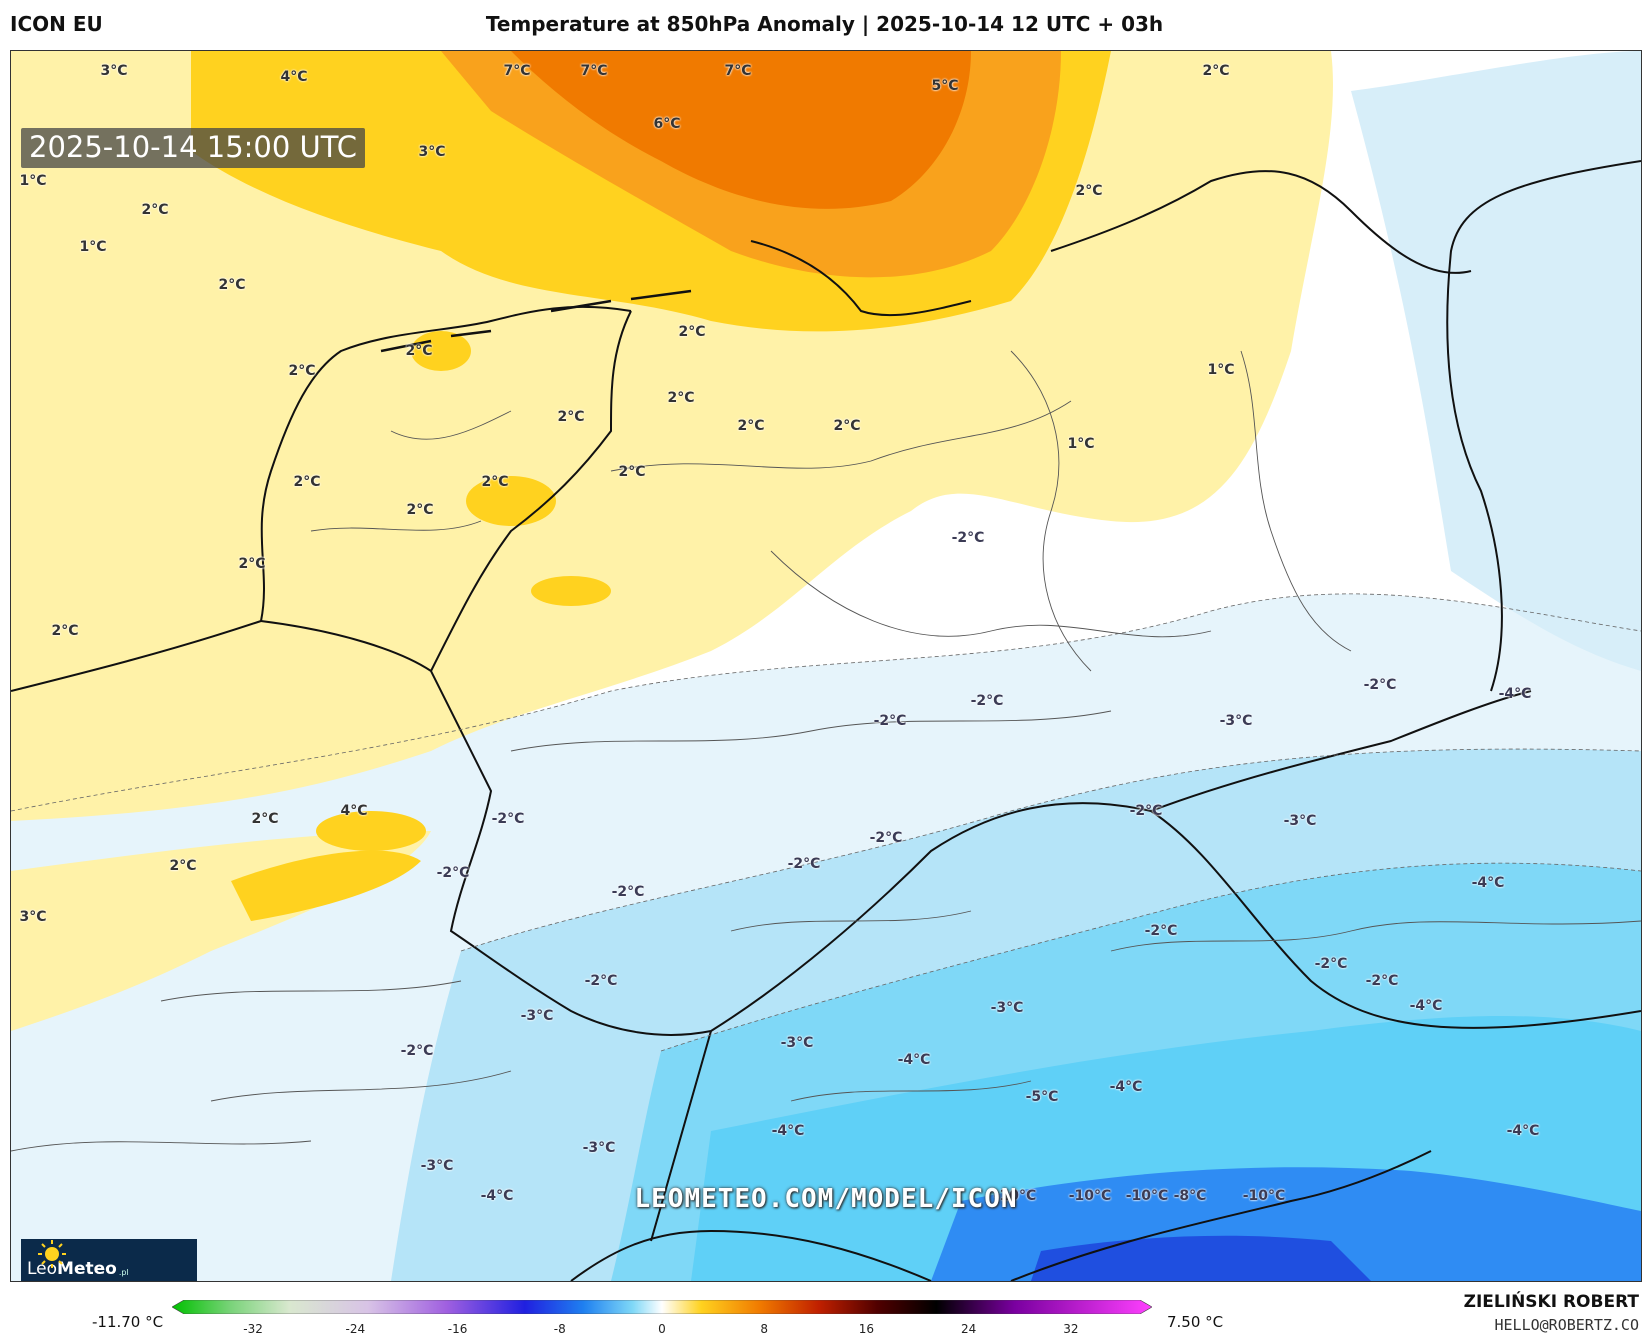  Describe the element at coordinates (1071, 1329) in the screenshot. I see `colorbar-tick: 32` at that location.